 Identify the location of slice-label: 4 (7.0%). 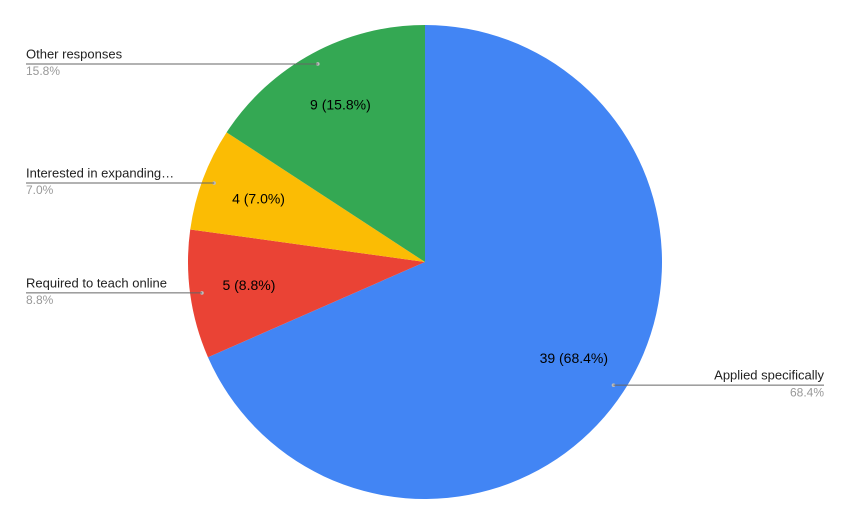
(258, 198).